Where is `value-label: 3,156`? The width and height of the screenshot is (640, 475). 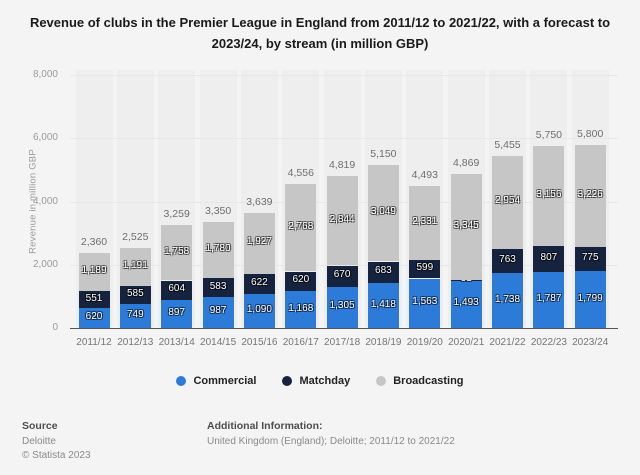 value-label: 3,156 is located at coordinates (549, 195).